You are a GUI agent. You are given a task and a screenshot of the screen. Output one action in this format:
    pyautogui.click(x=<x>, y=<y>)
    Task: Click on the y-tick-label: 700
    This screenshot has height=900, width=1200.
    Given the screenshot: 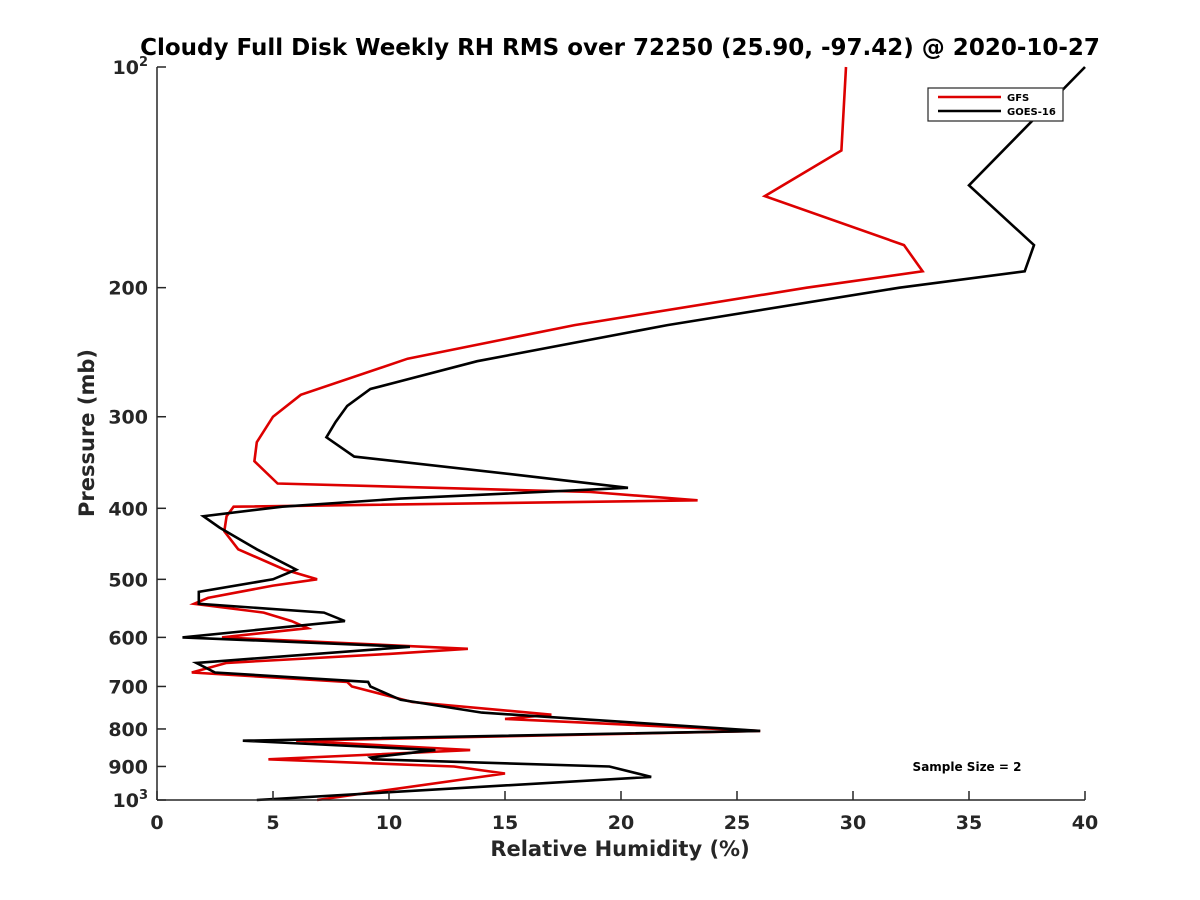 What is the action you would take?
    pyautogui.click(x=128, y=687)
    